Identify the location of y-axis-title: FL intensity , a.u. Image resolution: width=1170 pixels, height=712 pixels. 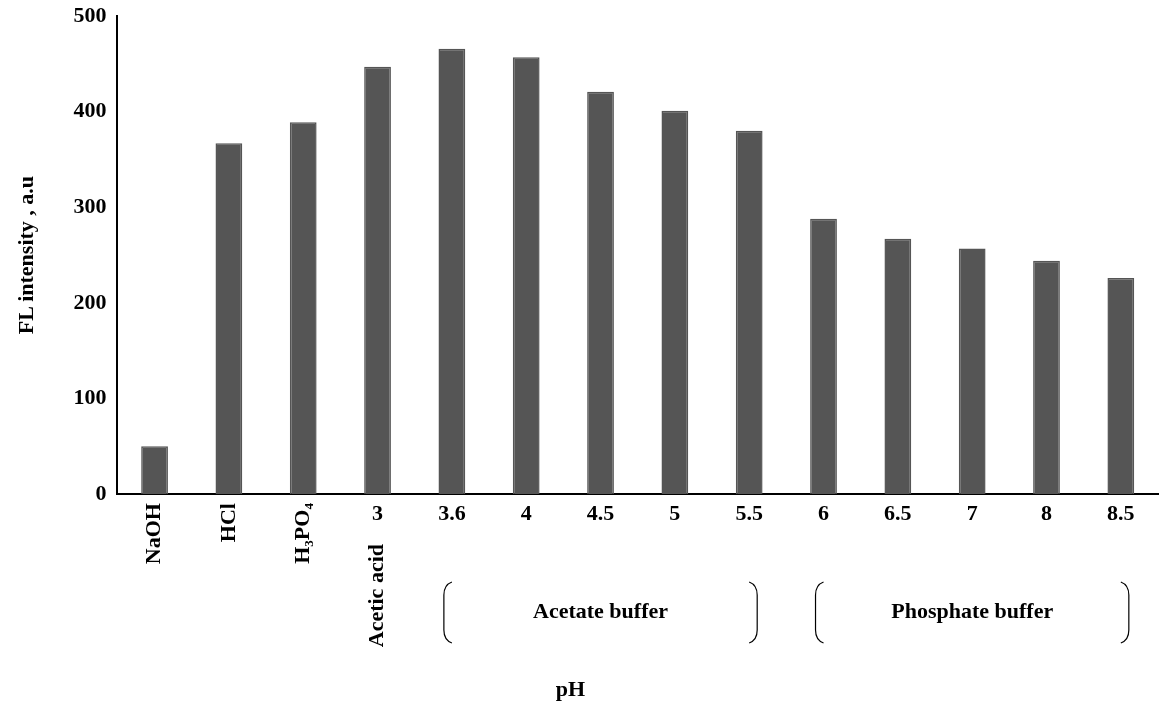
(25, 255).